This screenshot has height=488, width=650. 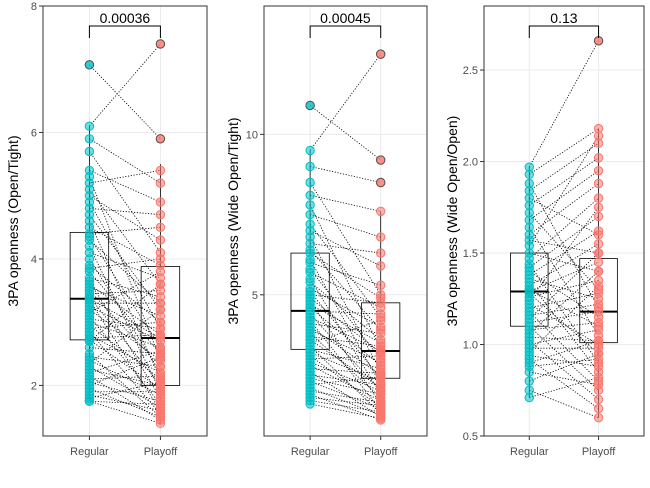 What do you see at coordinates (125, 18) in the screenshot?
I see `p-value-label: 0.00036` at bounding box center [125, 18].